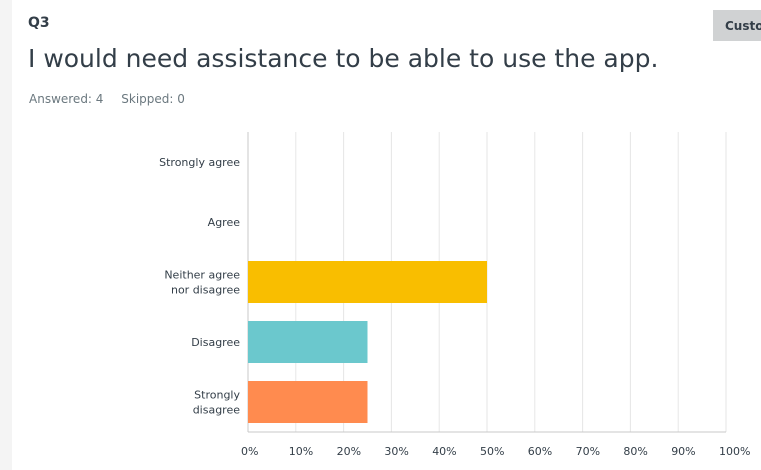  I want to click on x-tick-label: 20%, so click(349, 451).